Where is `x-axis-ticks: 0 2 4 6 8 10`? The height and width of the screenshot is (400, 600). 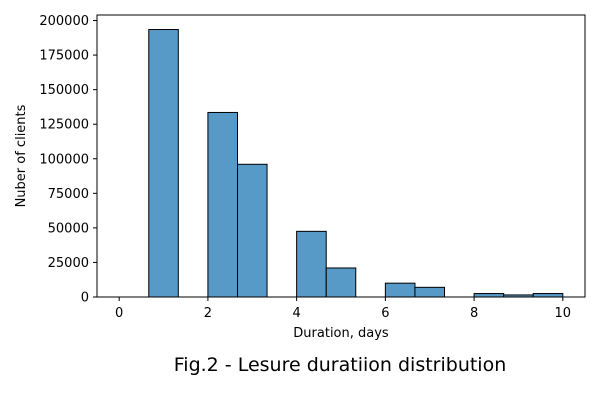 x-axis-ticks: 0 2 4 6 8 10 is located at coordinates (343, 309).